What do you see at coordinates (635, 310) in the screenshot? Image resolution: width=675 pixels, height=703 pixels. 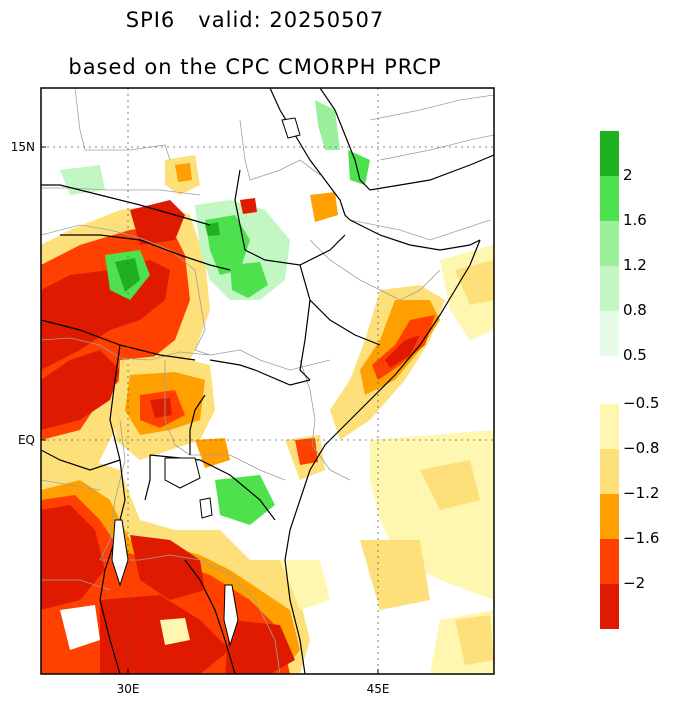 I see `colorbar-wet-label: 0.8` at bounding box center [635, 310].